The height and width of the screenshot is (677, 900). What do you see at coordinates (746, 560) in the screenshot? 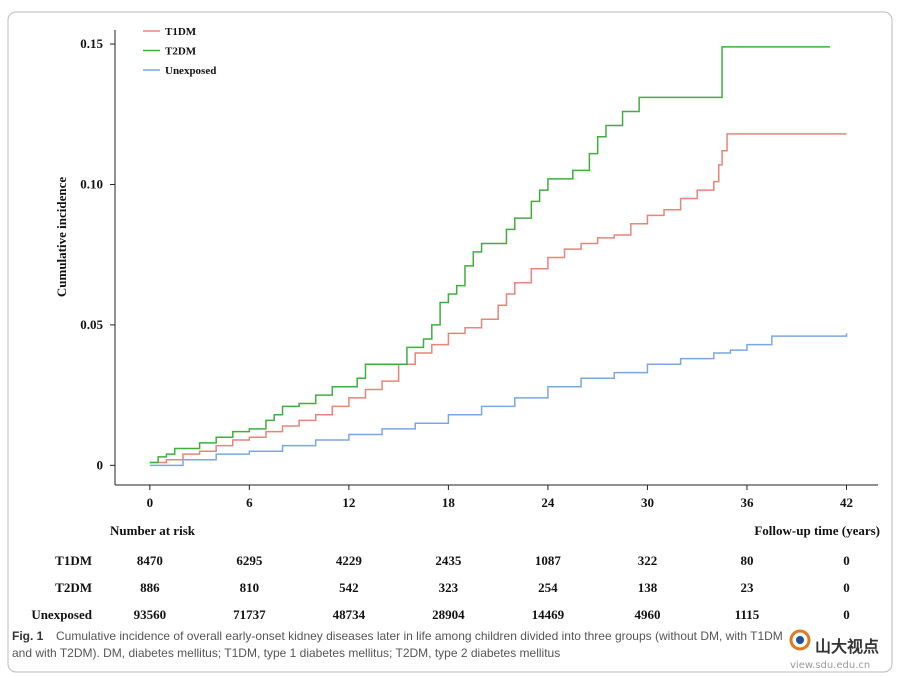
I see `risk-value: 80` at bounding box center [746, 560].